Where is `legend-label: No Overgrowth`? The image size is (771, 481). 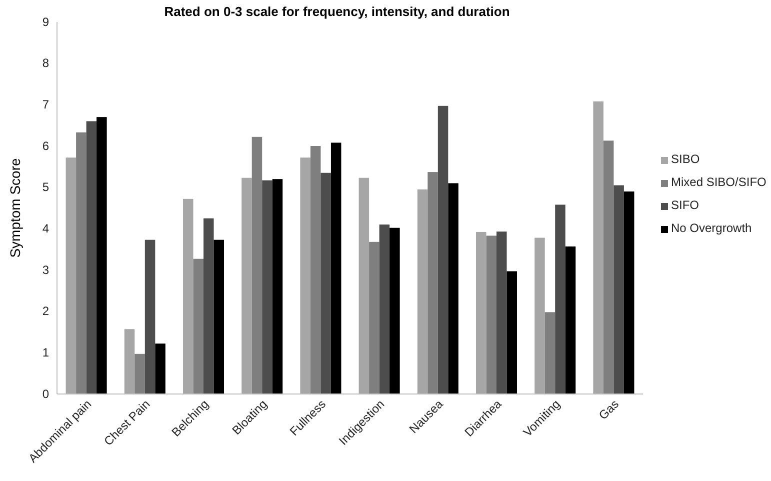
legend-label: No Overgrowth is located at coordinates (711, 228).